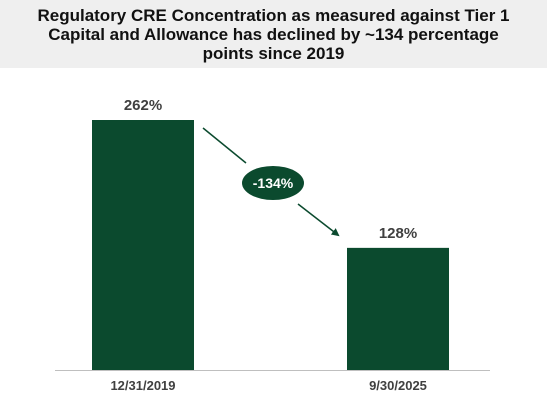 The image size is (547, 398). What do you see at coordinates (142, 385) in the screenshot?
I see `x-tick-label-12/31/2019: 12/31/2019` at bounding box center [142, 385].